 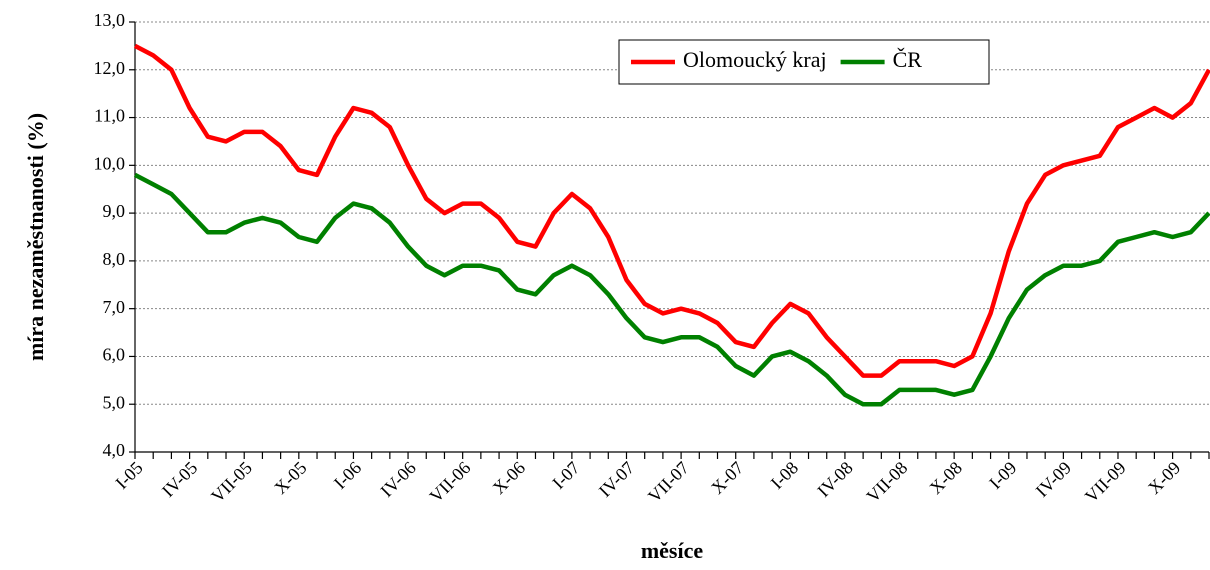 What do you see at coordinates (35, 237) in the screenshot?
I see `y-axis-label: míra nezaměstnanosti (%)` at bounding box center [35, 237].